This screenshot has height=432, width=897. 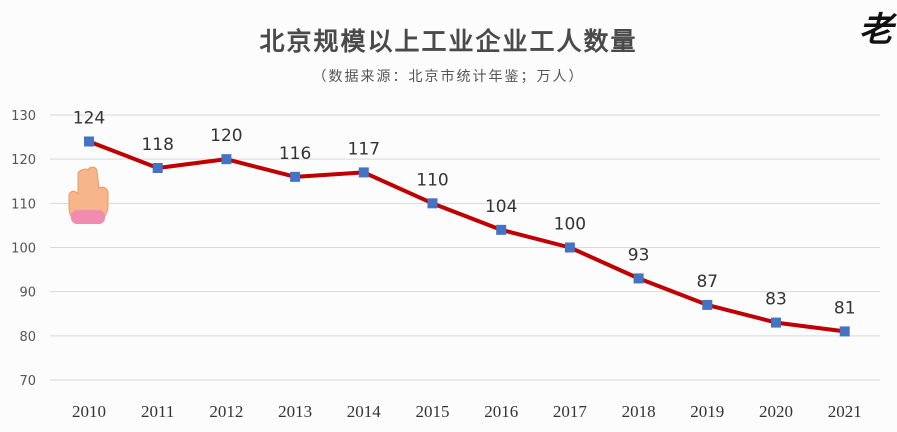 What do you see at coordinates (295, 411) in the screenshot?
I see `x-tick-label: 2013` at bounding box center [295, 411].